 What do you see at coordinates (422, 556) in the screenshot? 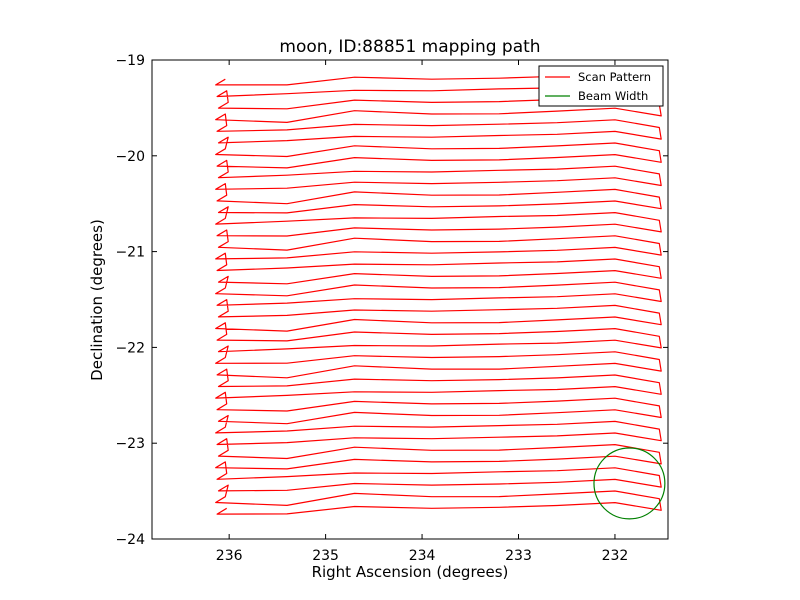
I see `x-tick-label: 234` at bounding box center [422, 556].